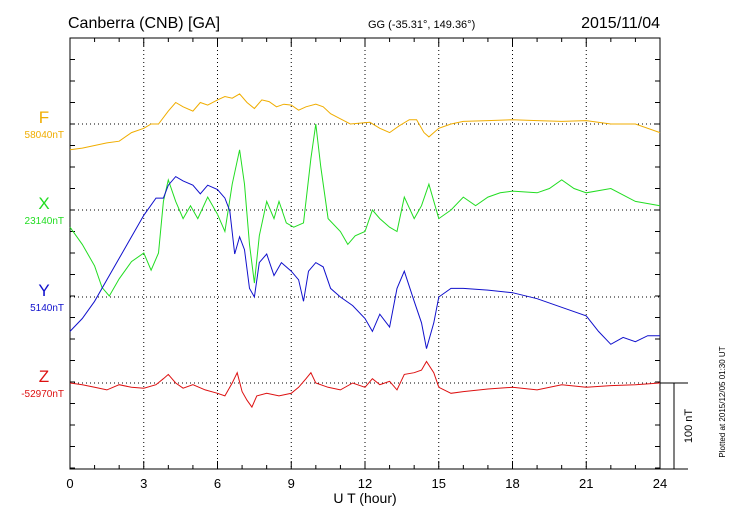  What do you see at coordinates (689, 426) in the screenshot?
I see `scale-bar-label: 100 nT` at bounding box center [689, 426].